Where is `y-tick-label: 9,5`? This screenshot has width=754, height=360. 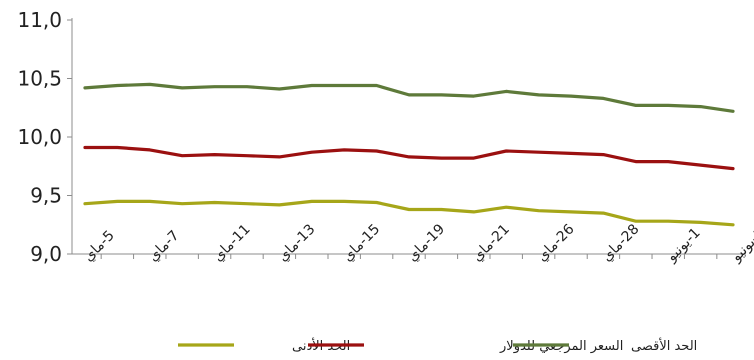 y-tick-label: 9,5 is located at coordinates (46, 196).